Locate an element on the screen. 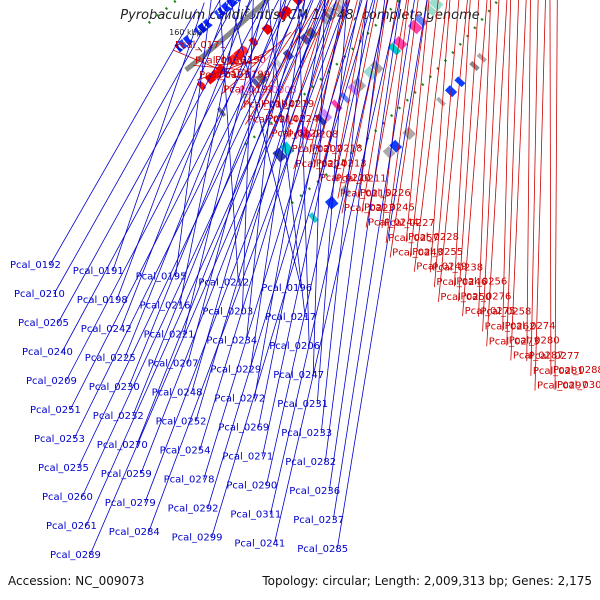 This screenshot has height=600, width=600. gene-label-fwd: Pcal_0213 is located at coordinates (341, 163).